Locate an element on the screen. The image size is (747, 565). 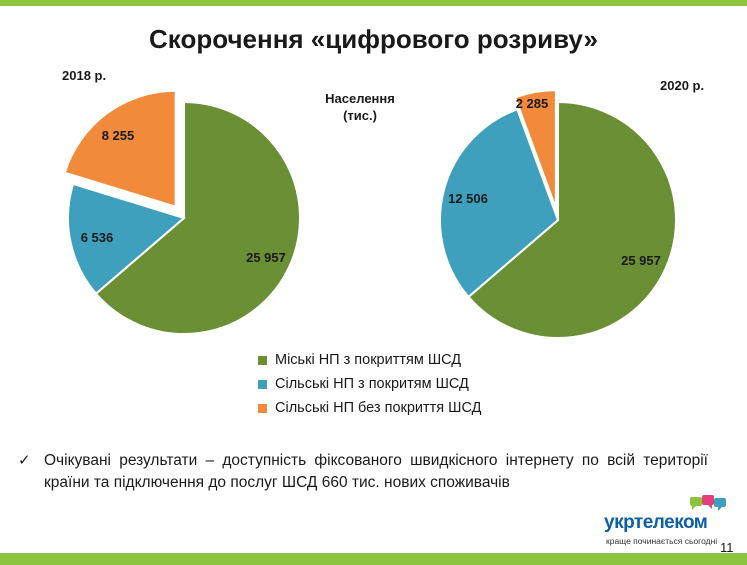
legend-label-rural-covered: Сільські НП з покритям ШСД is located at coordinates (372, 384).